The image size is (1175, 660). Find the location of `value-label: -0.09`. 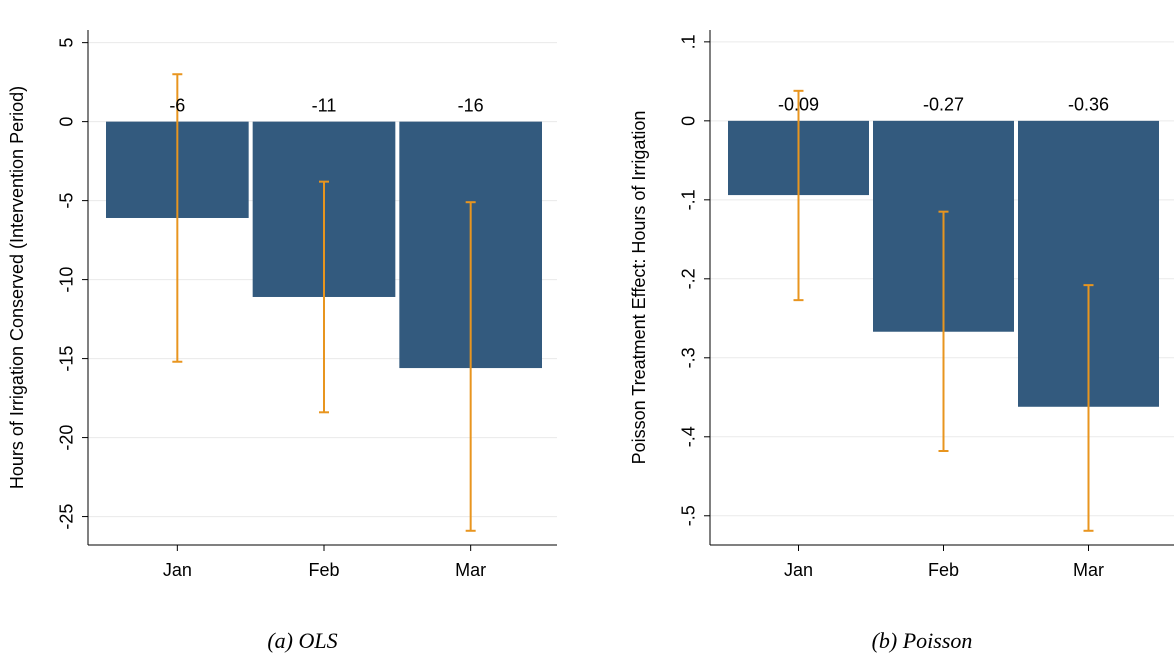

value-label: -0.09 is located at coordinates (798, 105).